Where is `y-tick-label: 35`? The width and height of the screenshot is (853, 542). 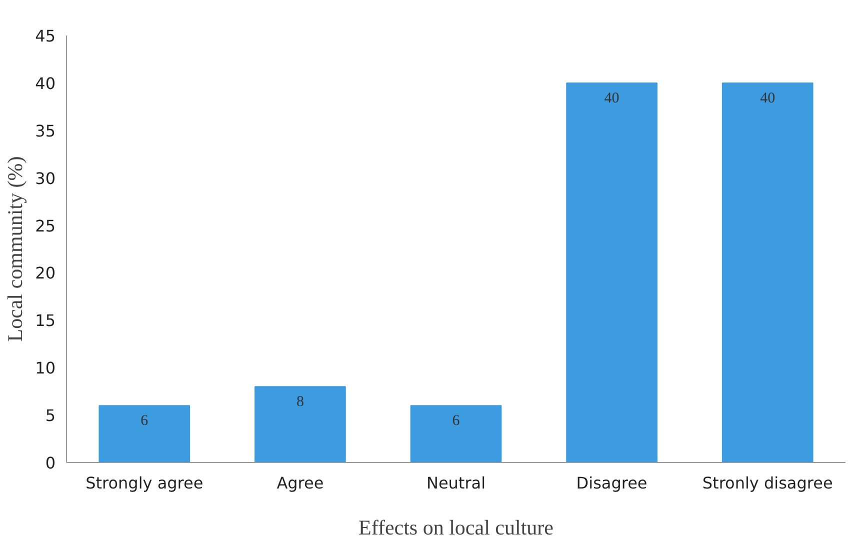
y-tick-label: 35 is located at coordinates (45, 130).